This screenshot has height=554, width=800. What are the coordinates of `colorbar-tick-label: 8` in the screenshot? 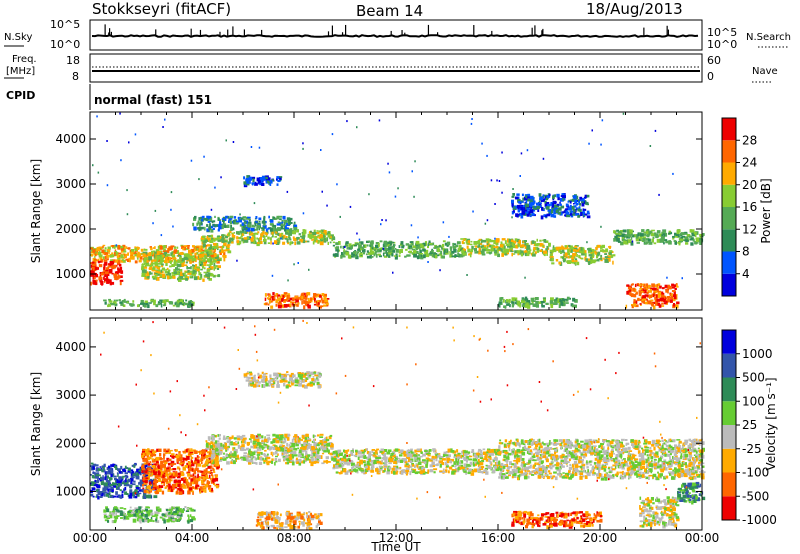 It's located at (746, 252).